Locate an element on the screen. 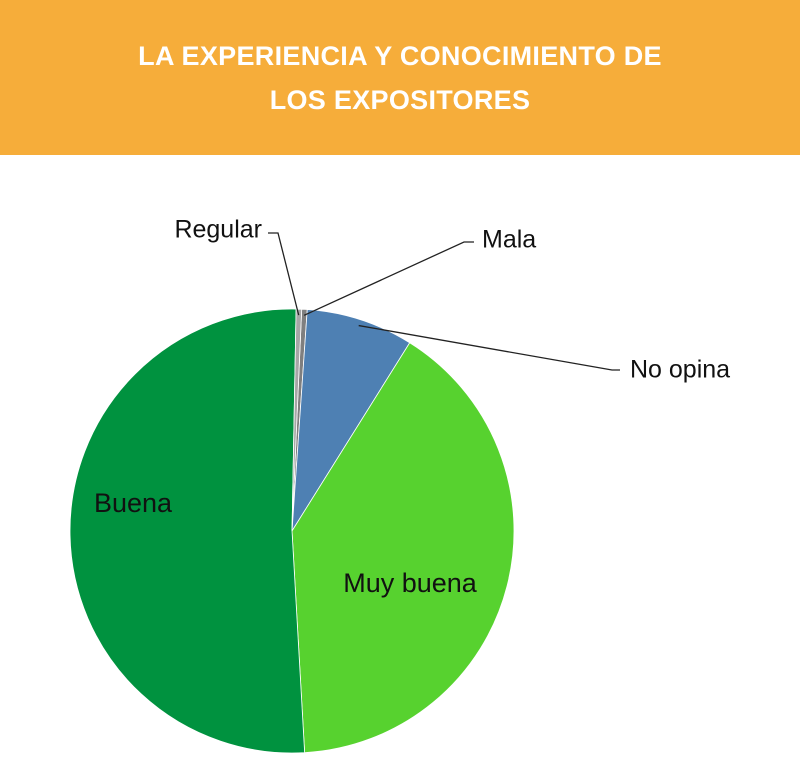 The width and height of the screenshot is (800, 760). slice-label-muy-buena: Muy buena is located at coordinates (410, 583).